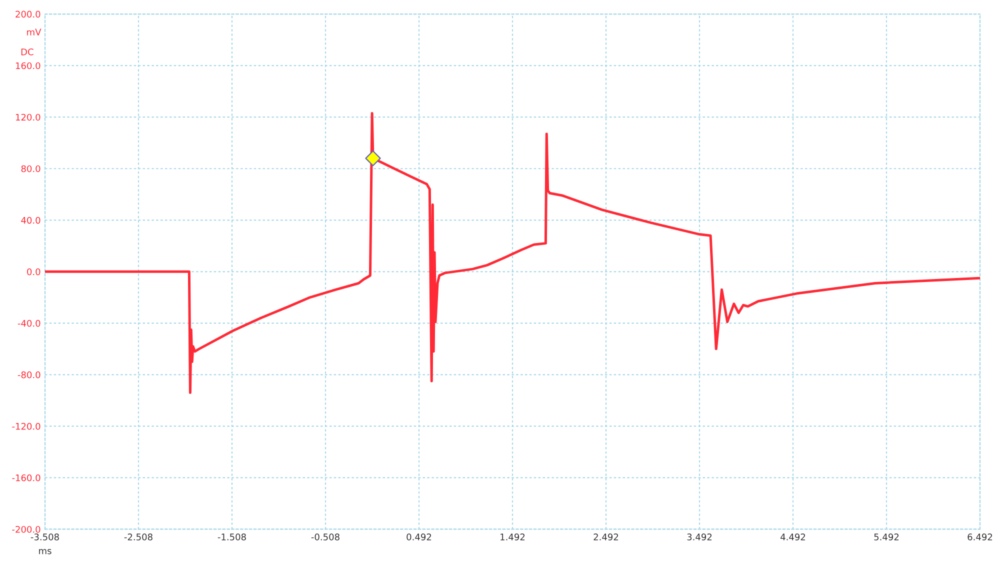 This screenshot has width=1000, height=563. What do you see at coordinates (28, 117) in the screenshot?
I see `y-tick-label: 120.0` at bounding box center [28, 117].